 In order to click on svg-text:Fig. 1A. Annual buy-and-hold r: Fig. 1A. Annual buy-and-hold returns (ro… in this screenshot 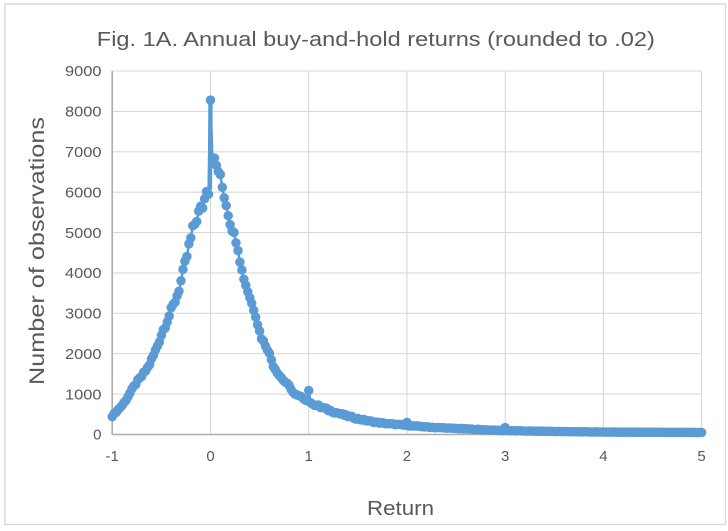, I will do `click(376, 40)`.